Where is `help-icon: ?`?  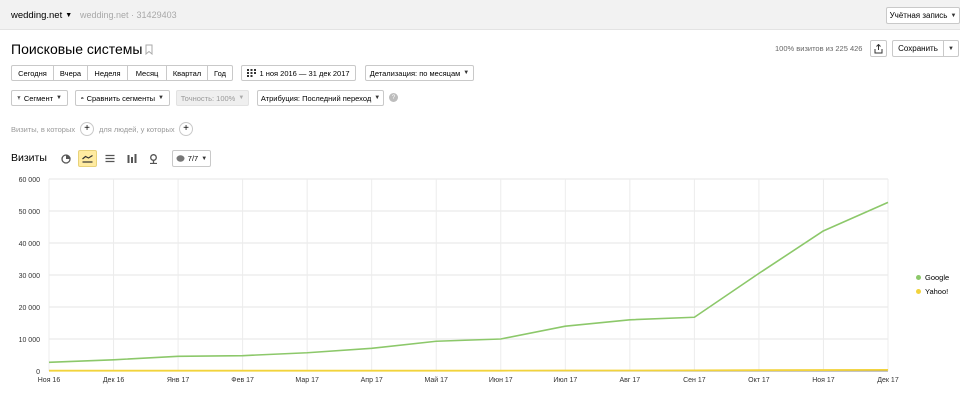
help-icon: ? is located at coordinates (393, 97).